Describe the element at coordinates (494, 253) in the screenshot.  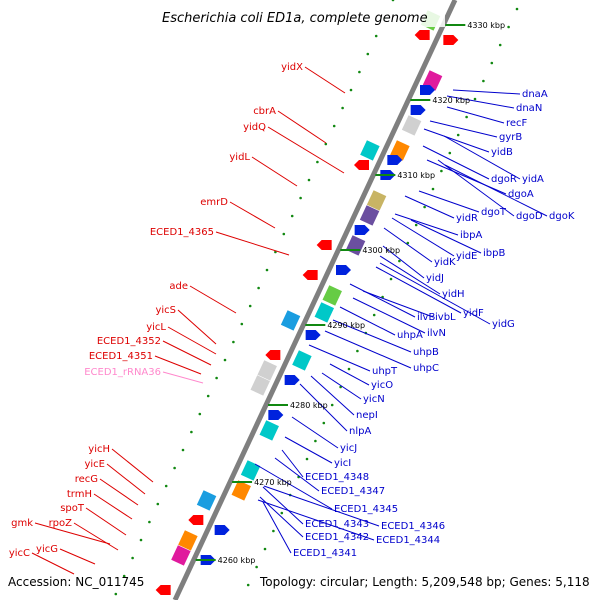
I see `gene-label: ibpB` at that location.